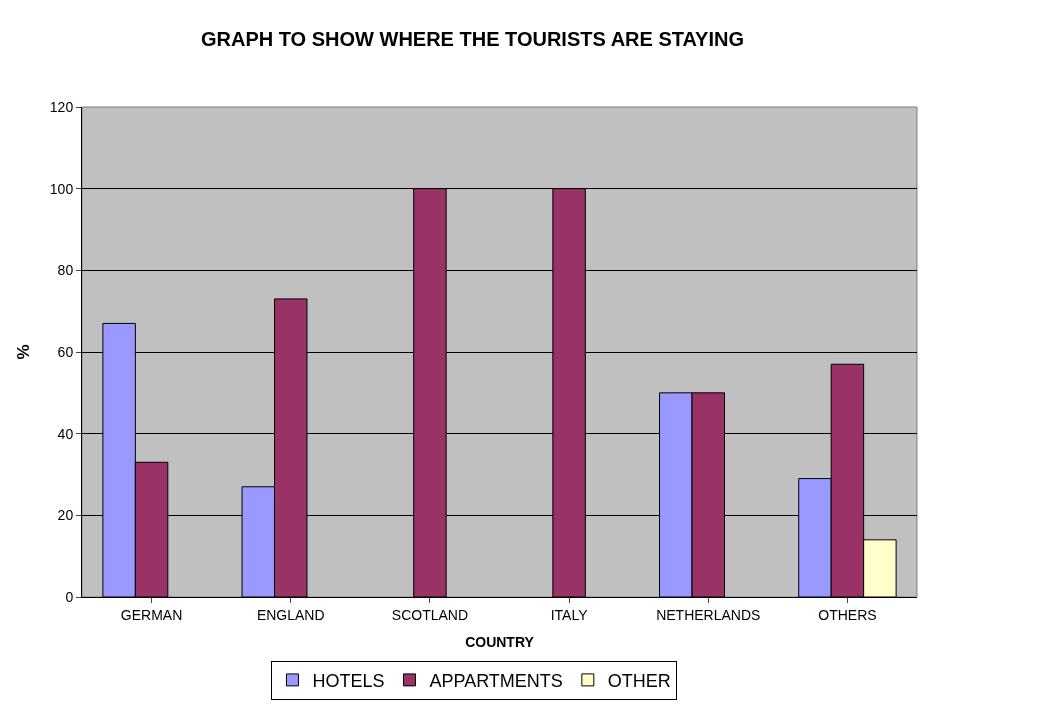 This screenshot has height=719, width=1050. What do you see at coordinates (430, 614) in the screenshot?
I see `x-tick-label: SCOTLAND` at bounding box center [430, 614].